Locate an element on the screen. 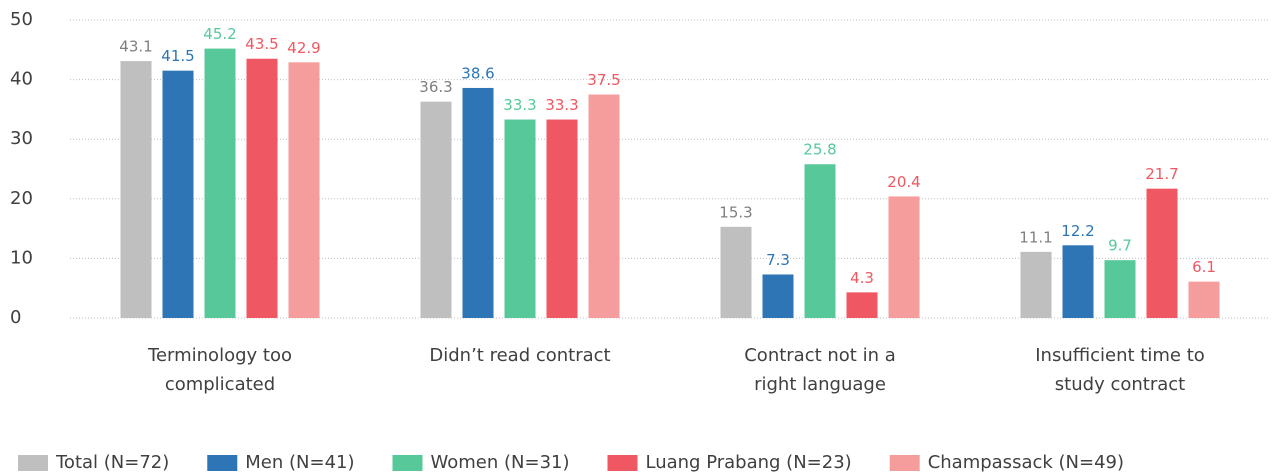 The image size is (1280, 475). x-tick-label: study contract is located at coordinates (1120, 384).